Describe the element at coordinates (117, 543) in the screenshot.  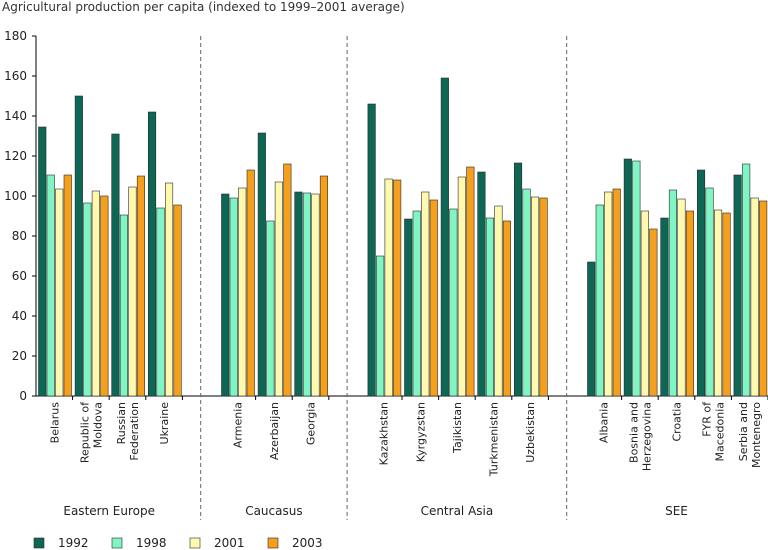
I see `legend-swatch-1998` at that location.